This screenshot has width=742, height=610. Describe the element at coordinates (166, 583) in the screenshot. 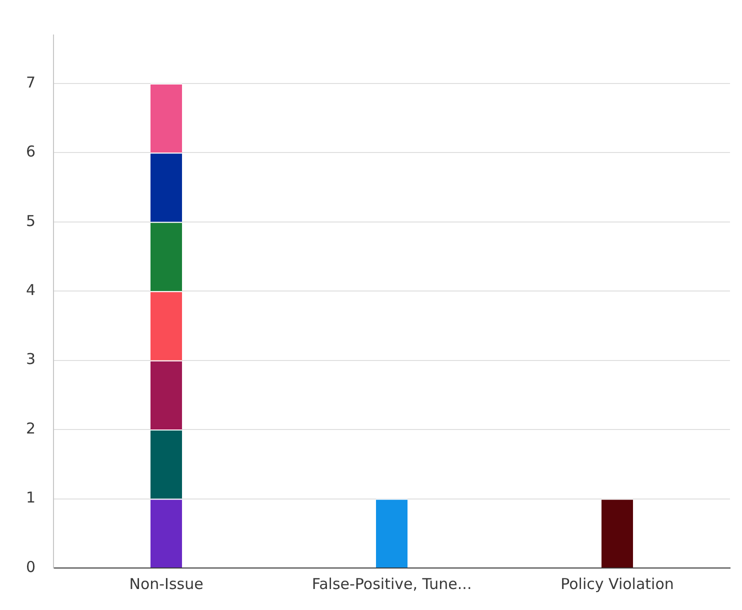

I see `x-tick-label: Non-Issue` at that location.